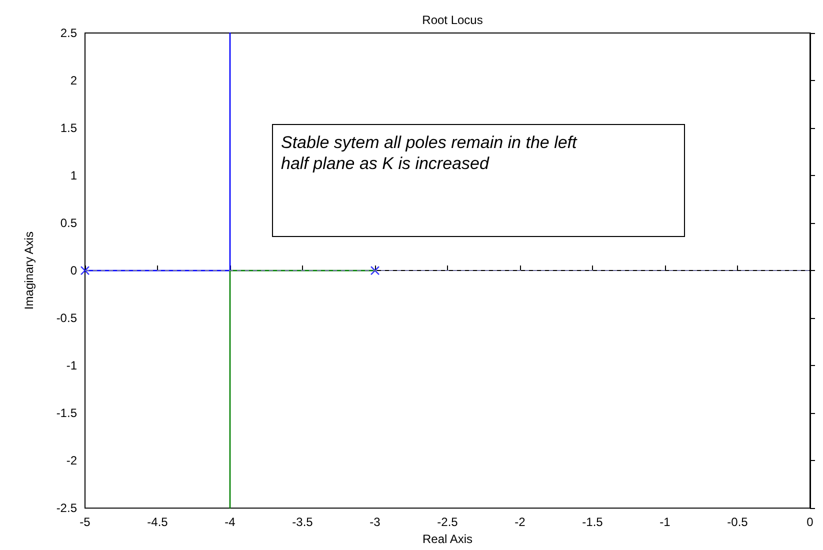  I want to click on y-tick-label: -1.5, so click(67, 413).